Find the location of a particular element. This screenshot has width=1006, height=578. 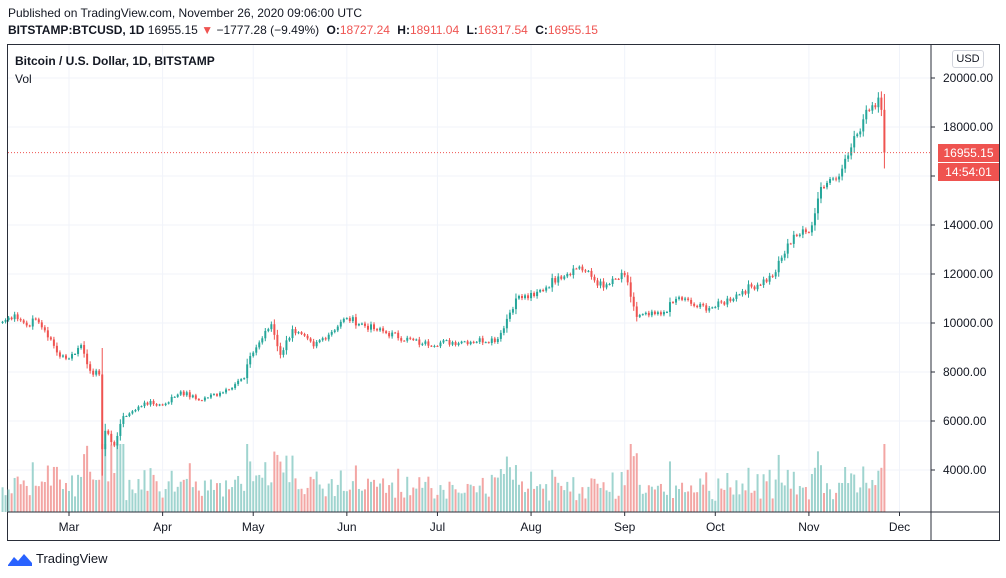

footer: TradingView is located at coordinates (58, 558).